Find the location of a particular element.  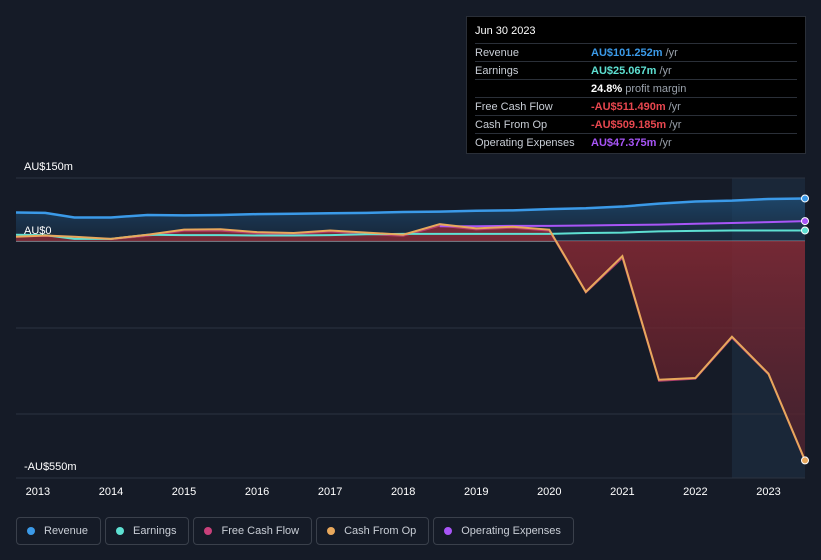

tooltip-row-label: Revenue is located at coordinates (497, 52).